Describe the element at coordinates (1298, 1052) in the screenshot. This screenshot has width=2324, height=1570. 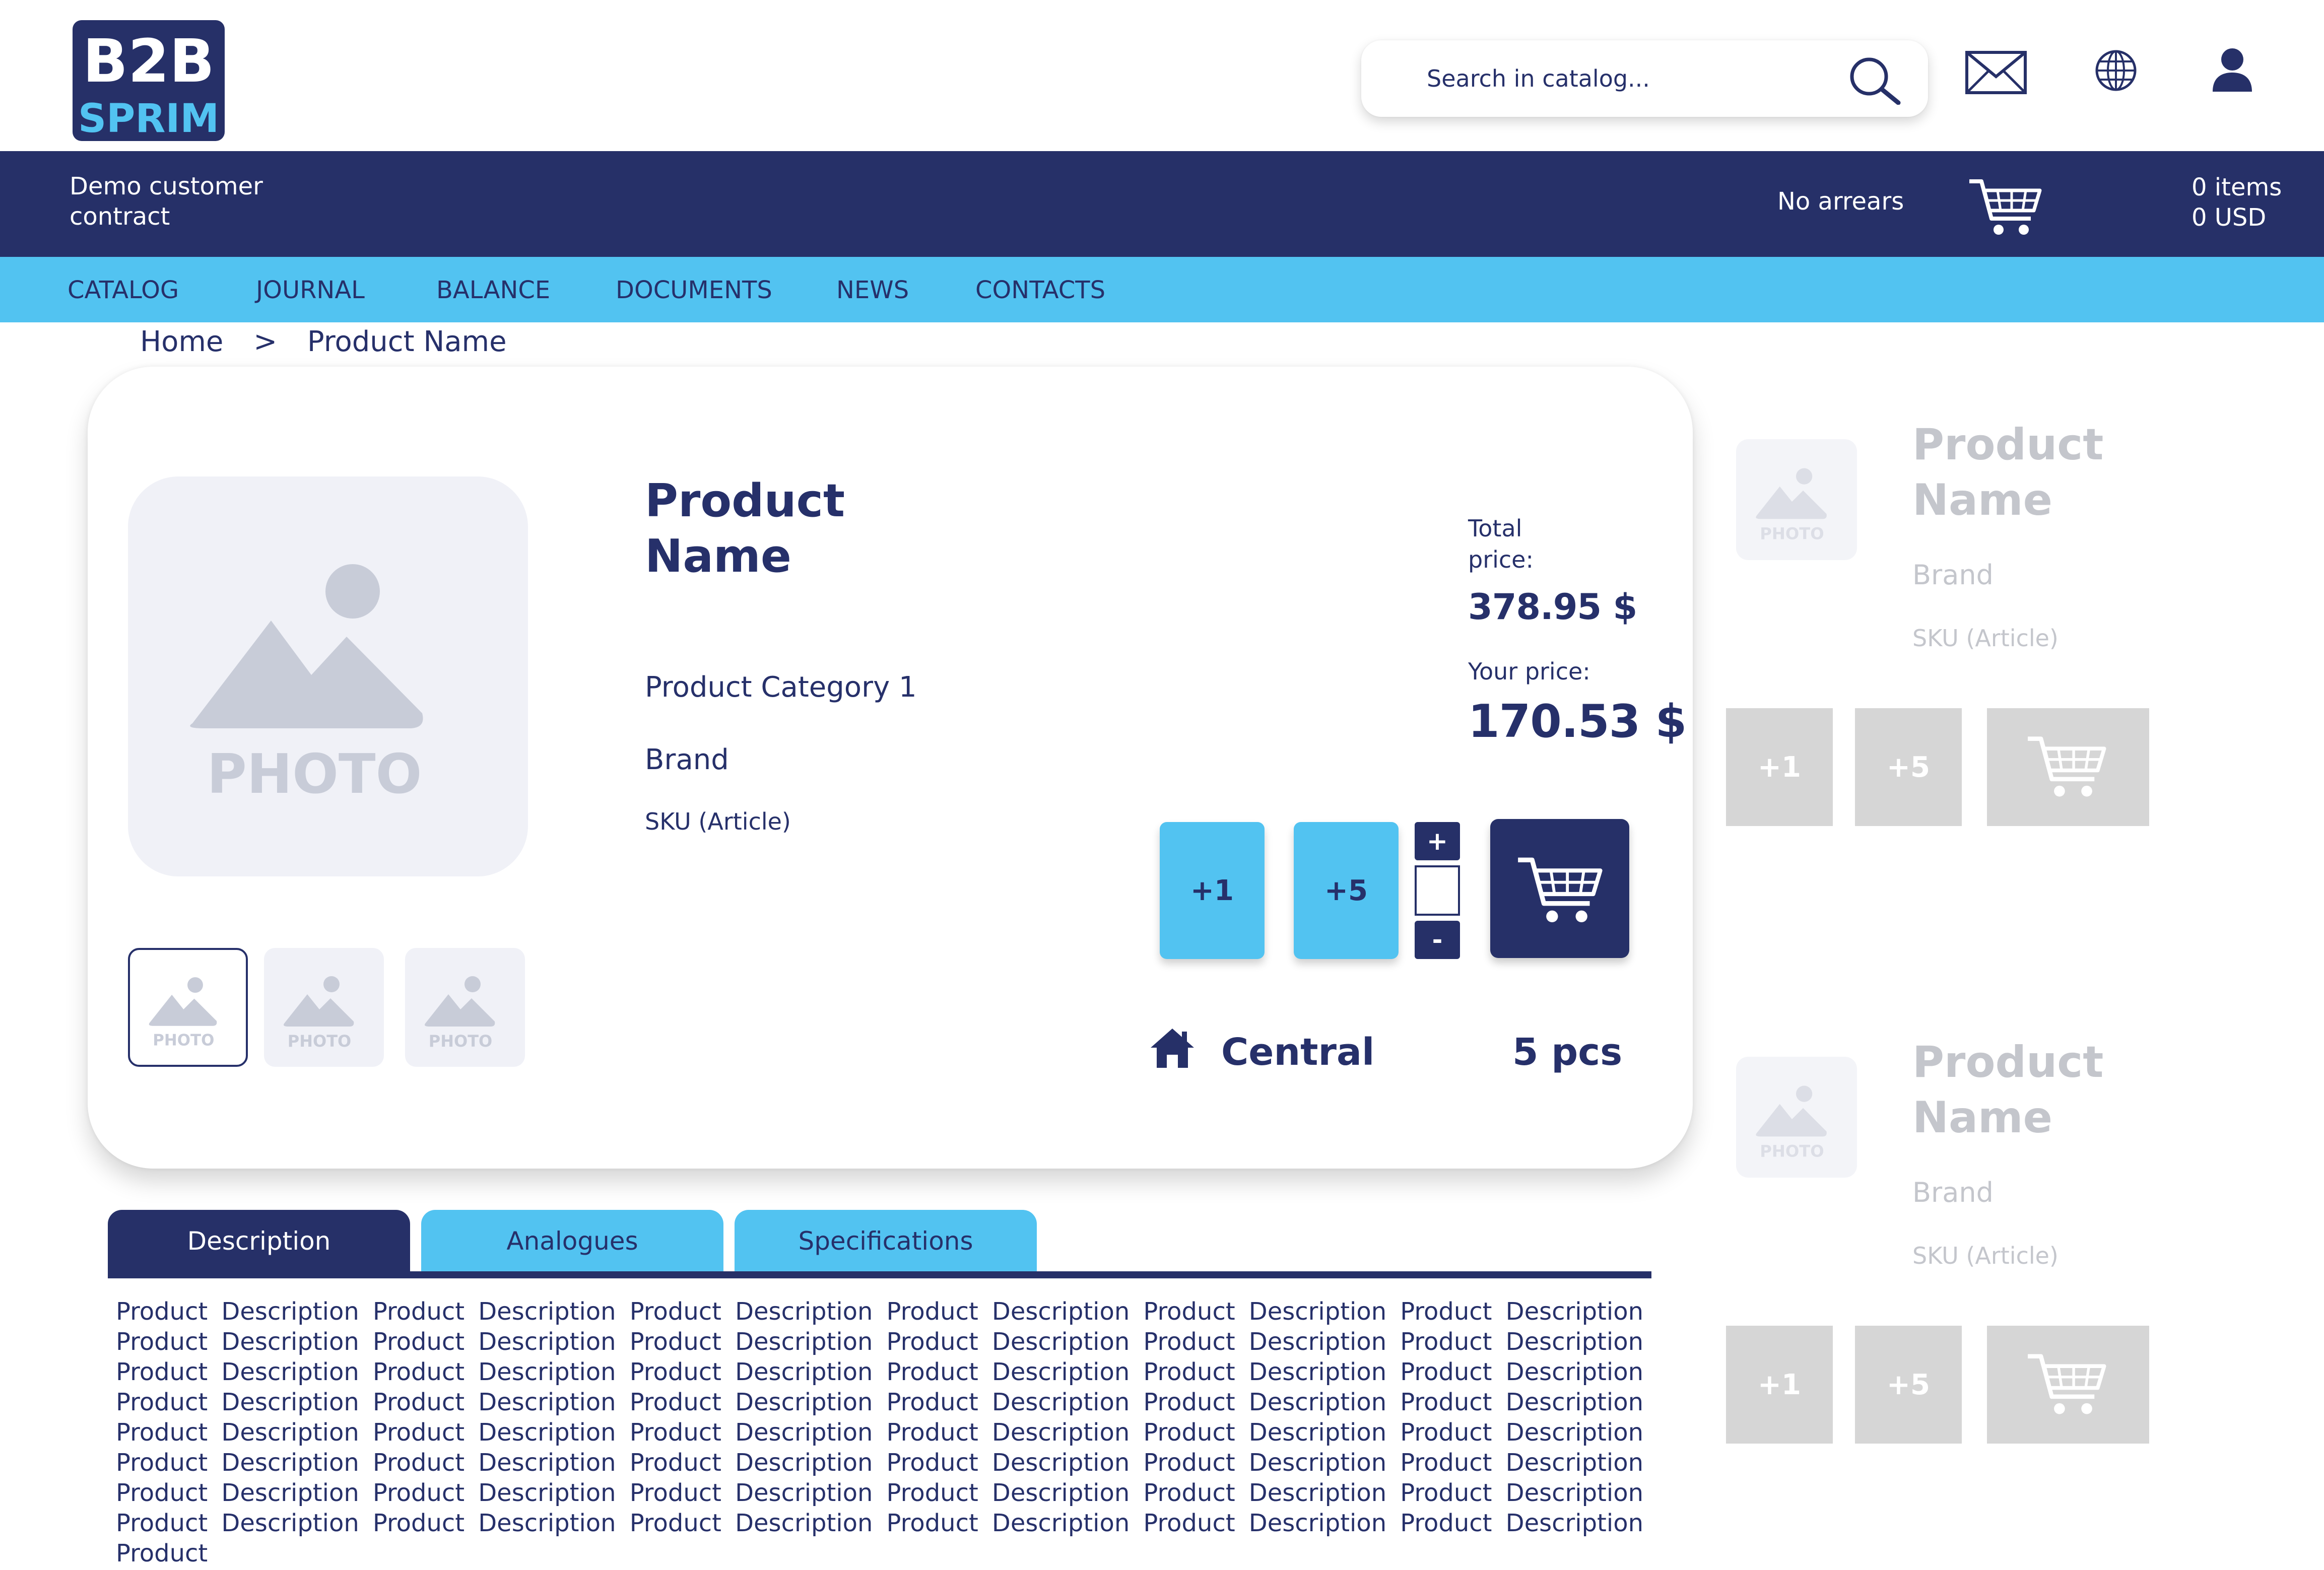
I see `warehouse-name: Central` at that location.